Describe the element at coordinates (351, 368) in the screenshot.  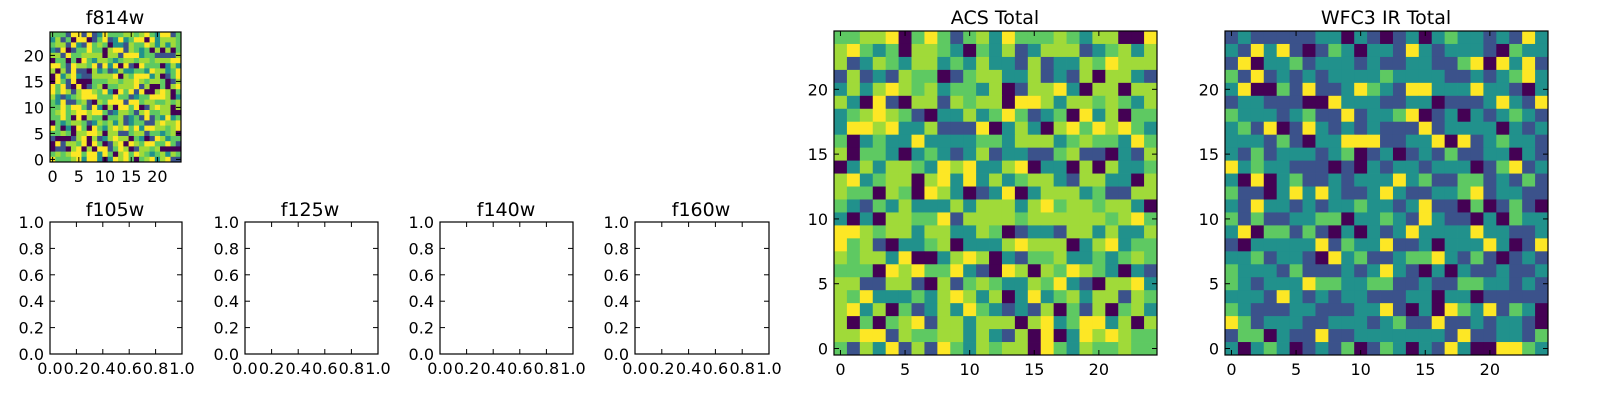
I see `x-tick-label: 0.8` at that location.